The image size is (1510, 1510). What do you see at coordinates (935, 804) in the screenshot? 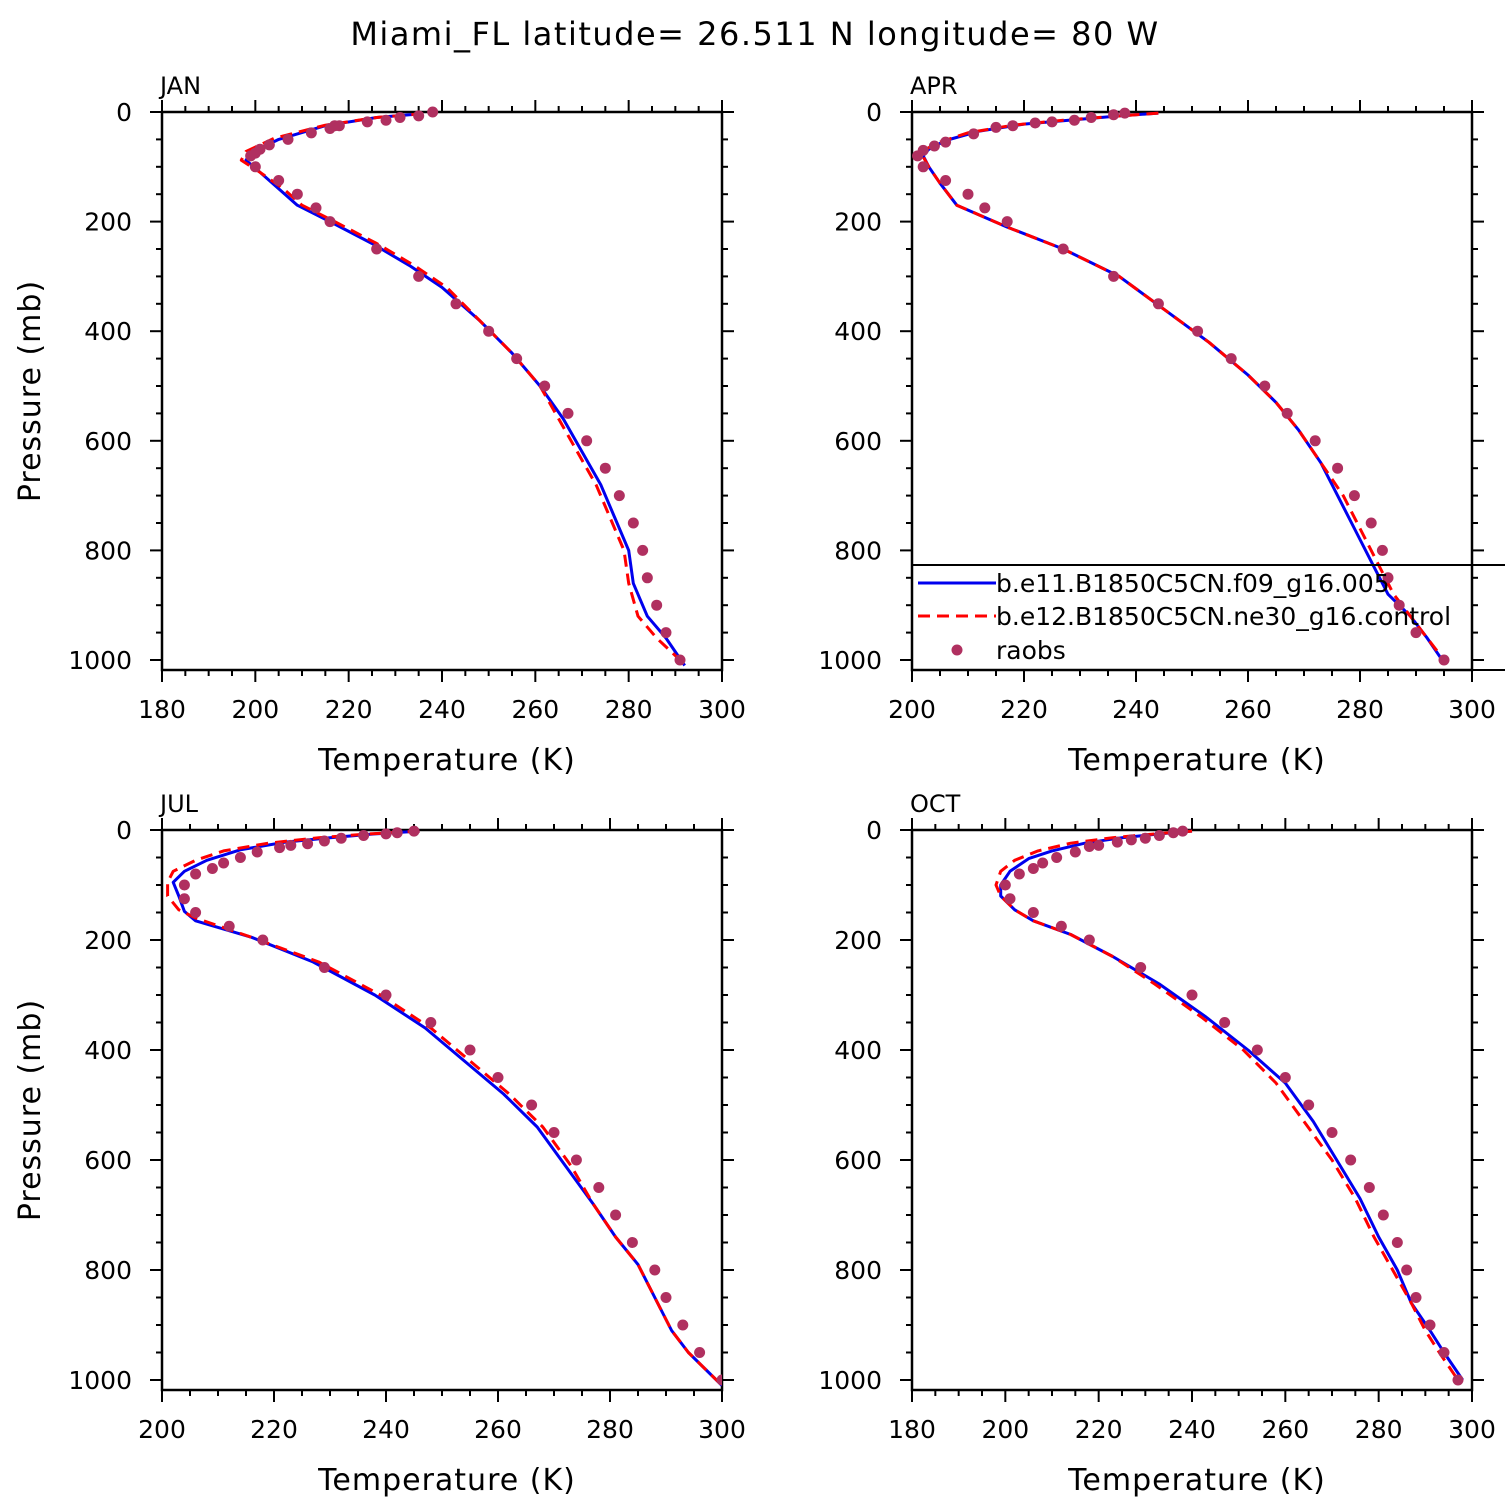
I see `panel-label: OCT` at bounding box center [935, 804].